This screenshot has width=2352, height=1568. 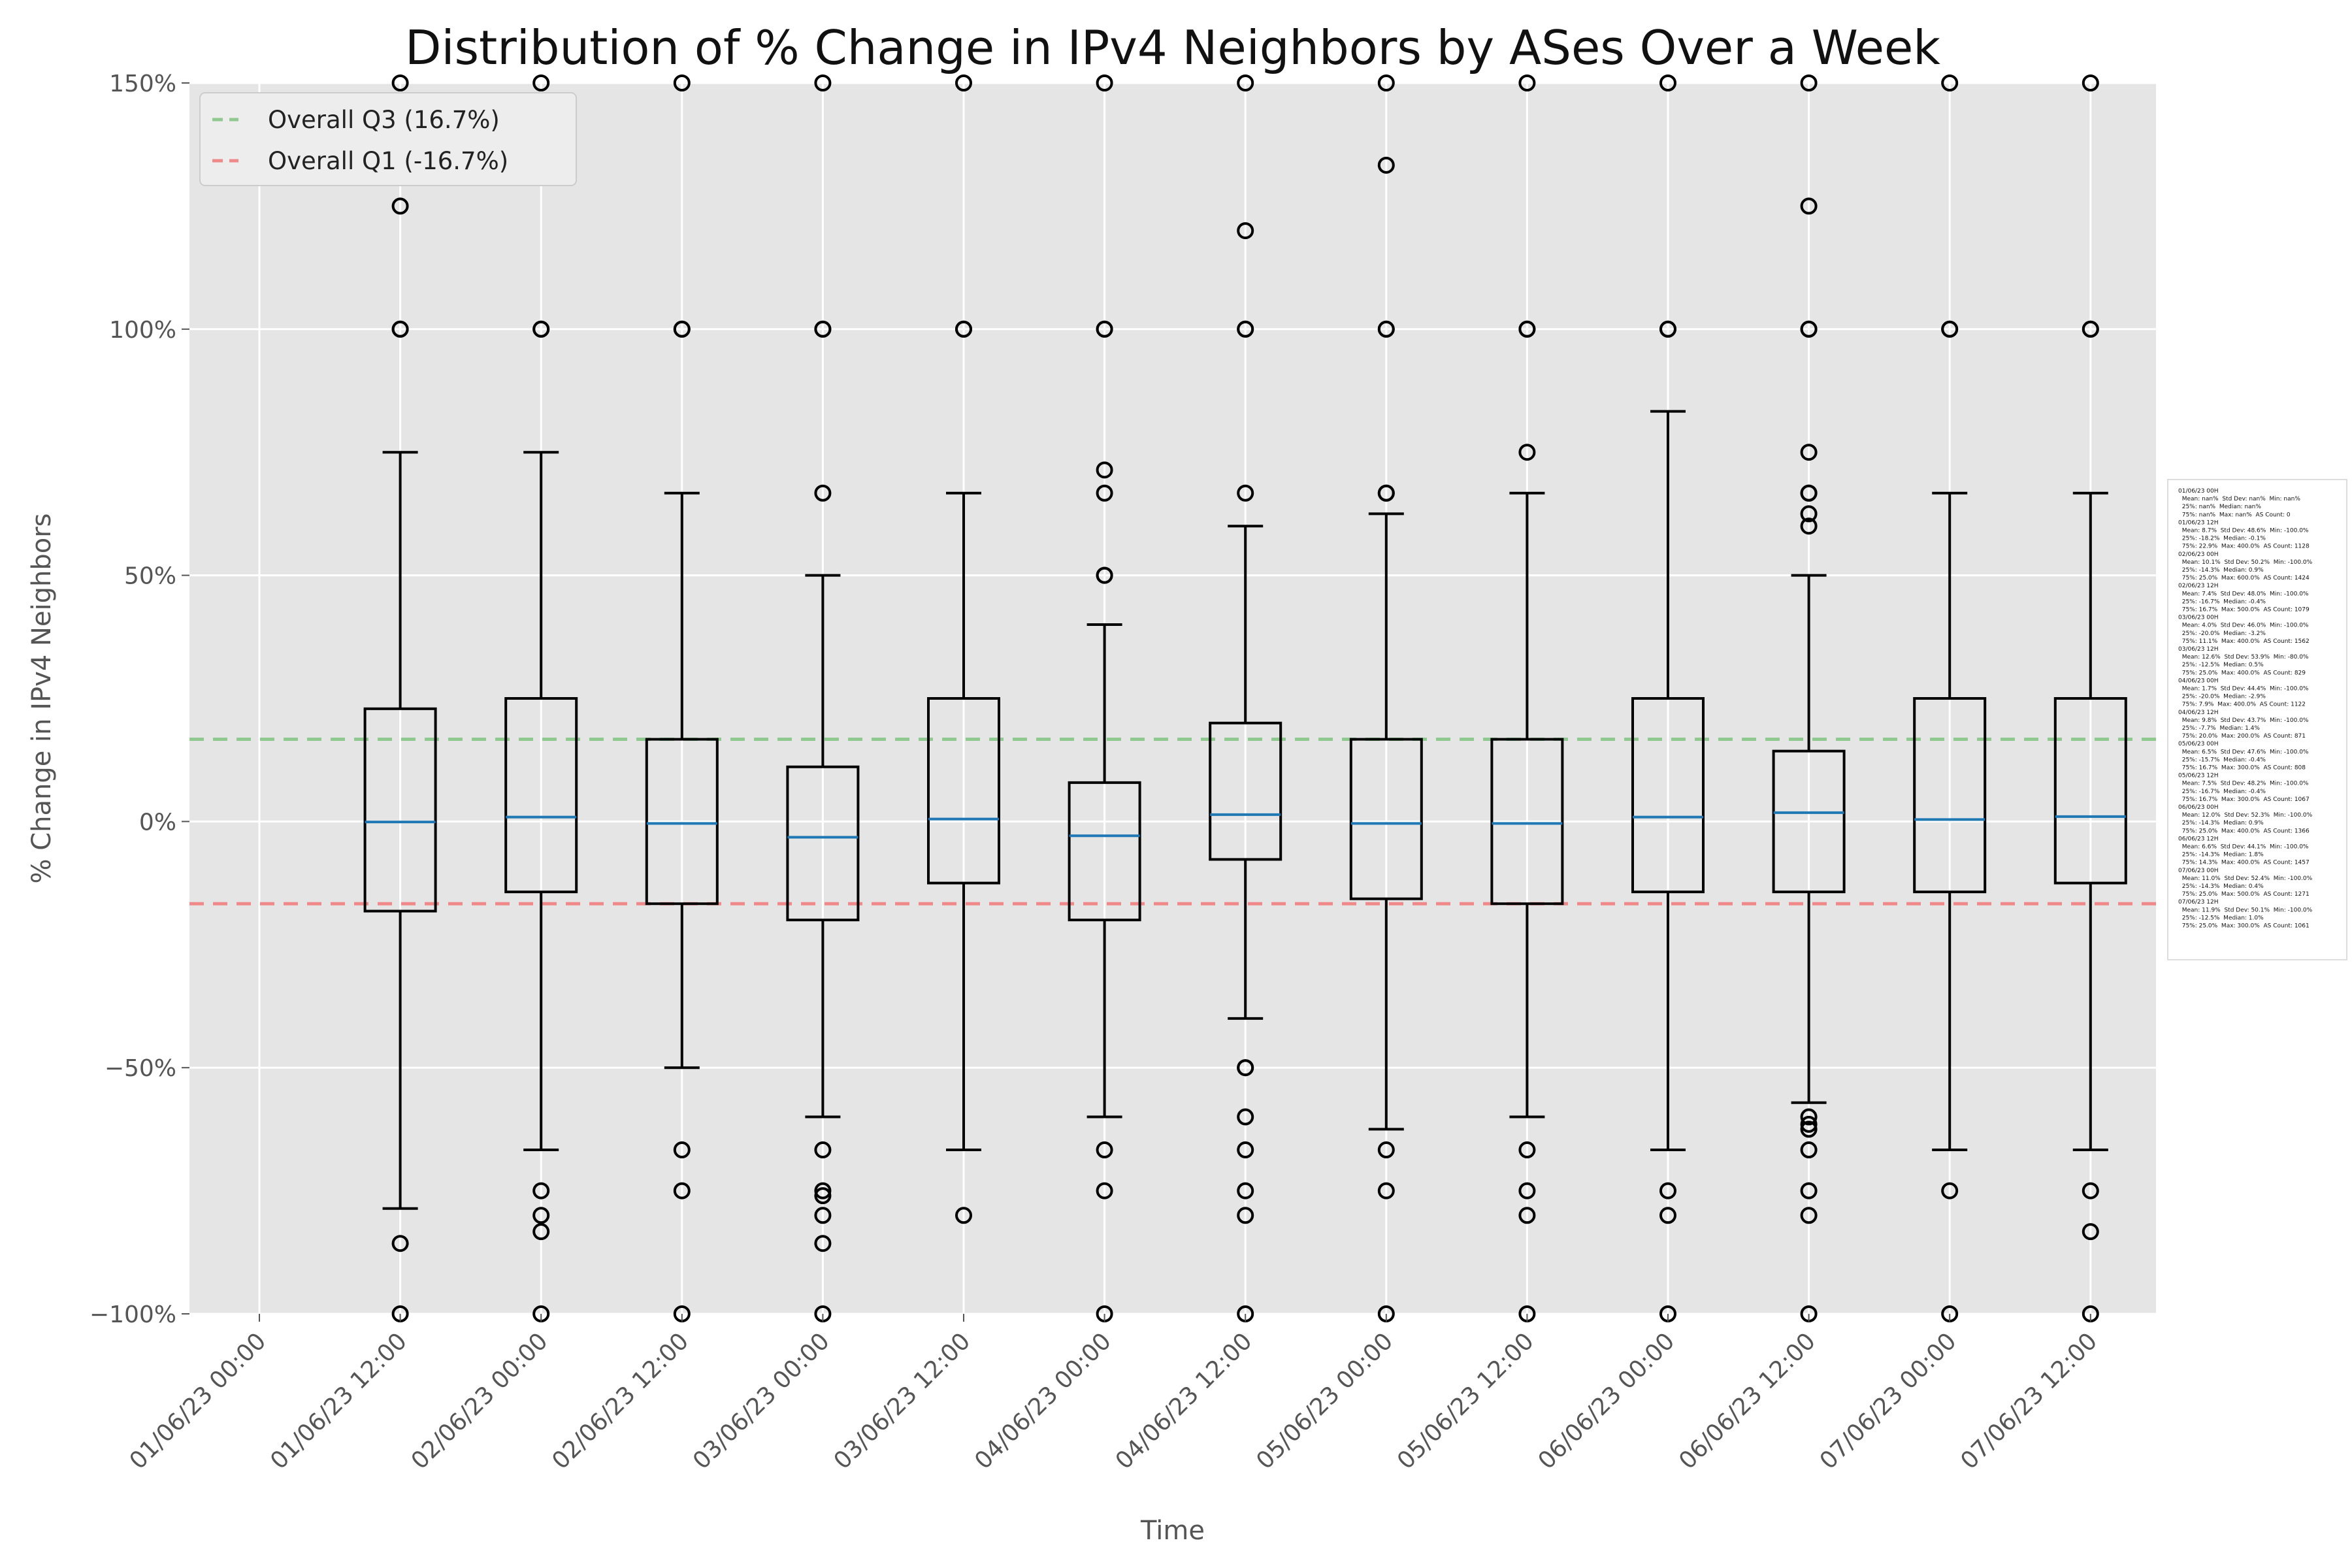 I want to click on y-tick-label: 100%, so click(x=142, y=330).